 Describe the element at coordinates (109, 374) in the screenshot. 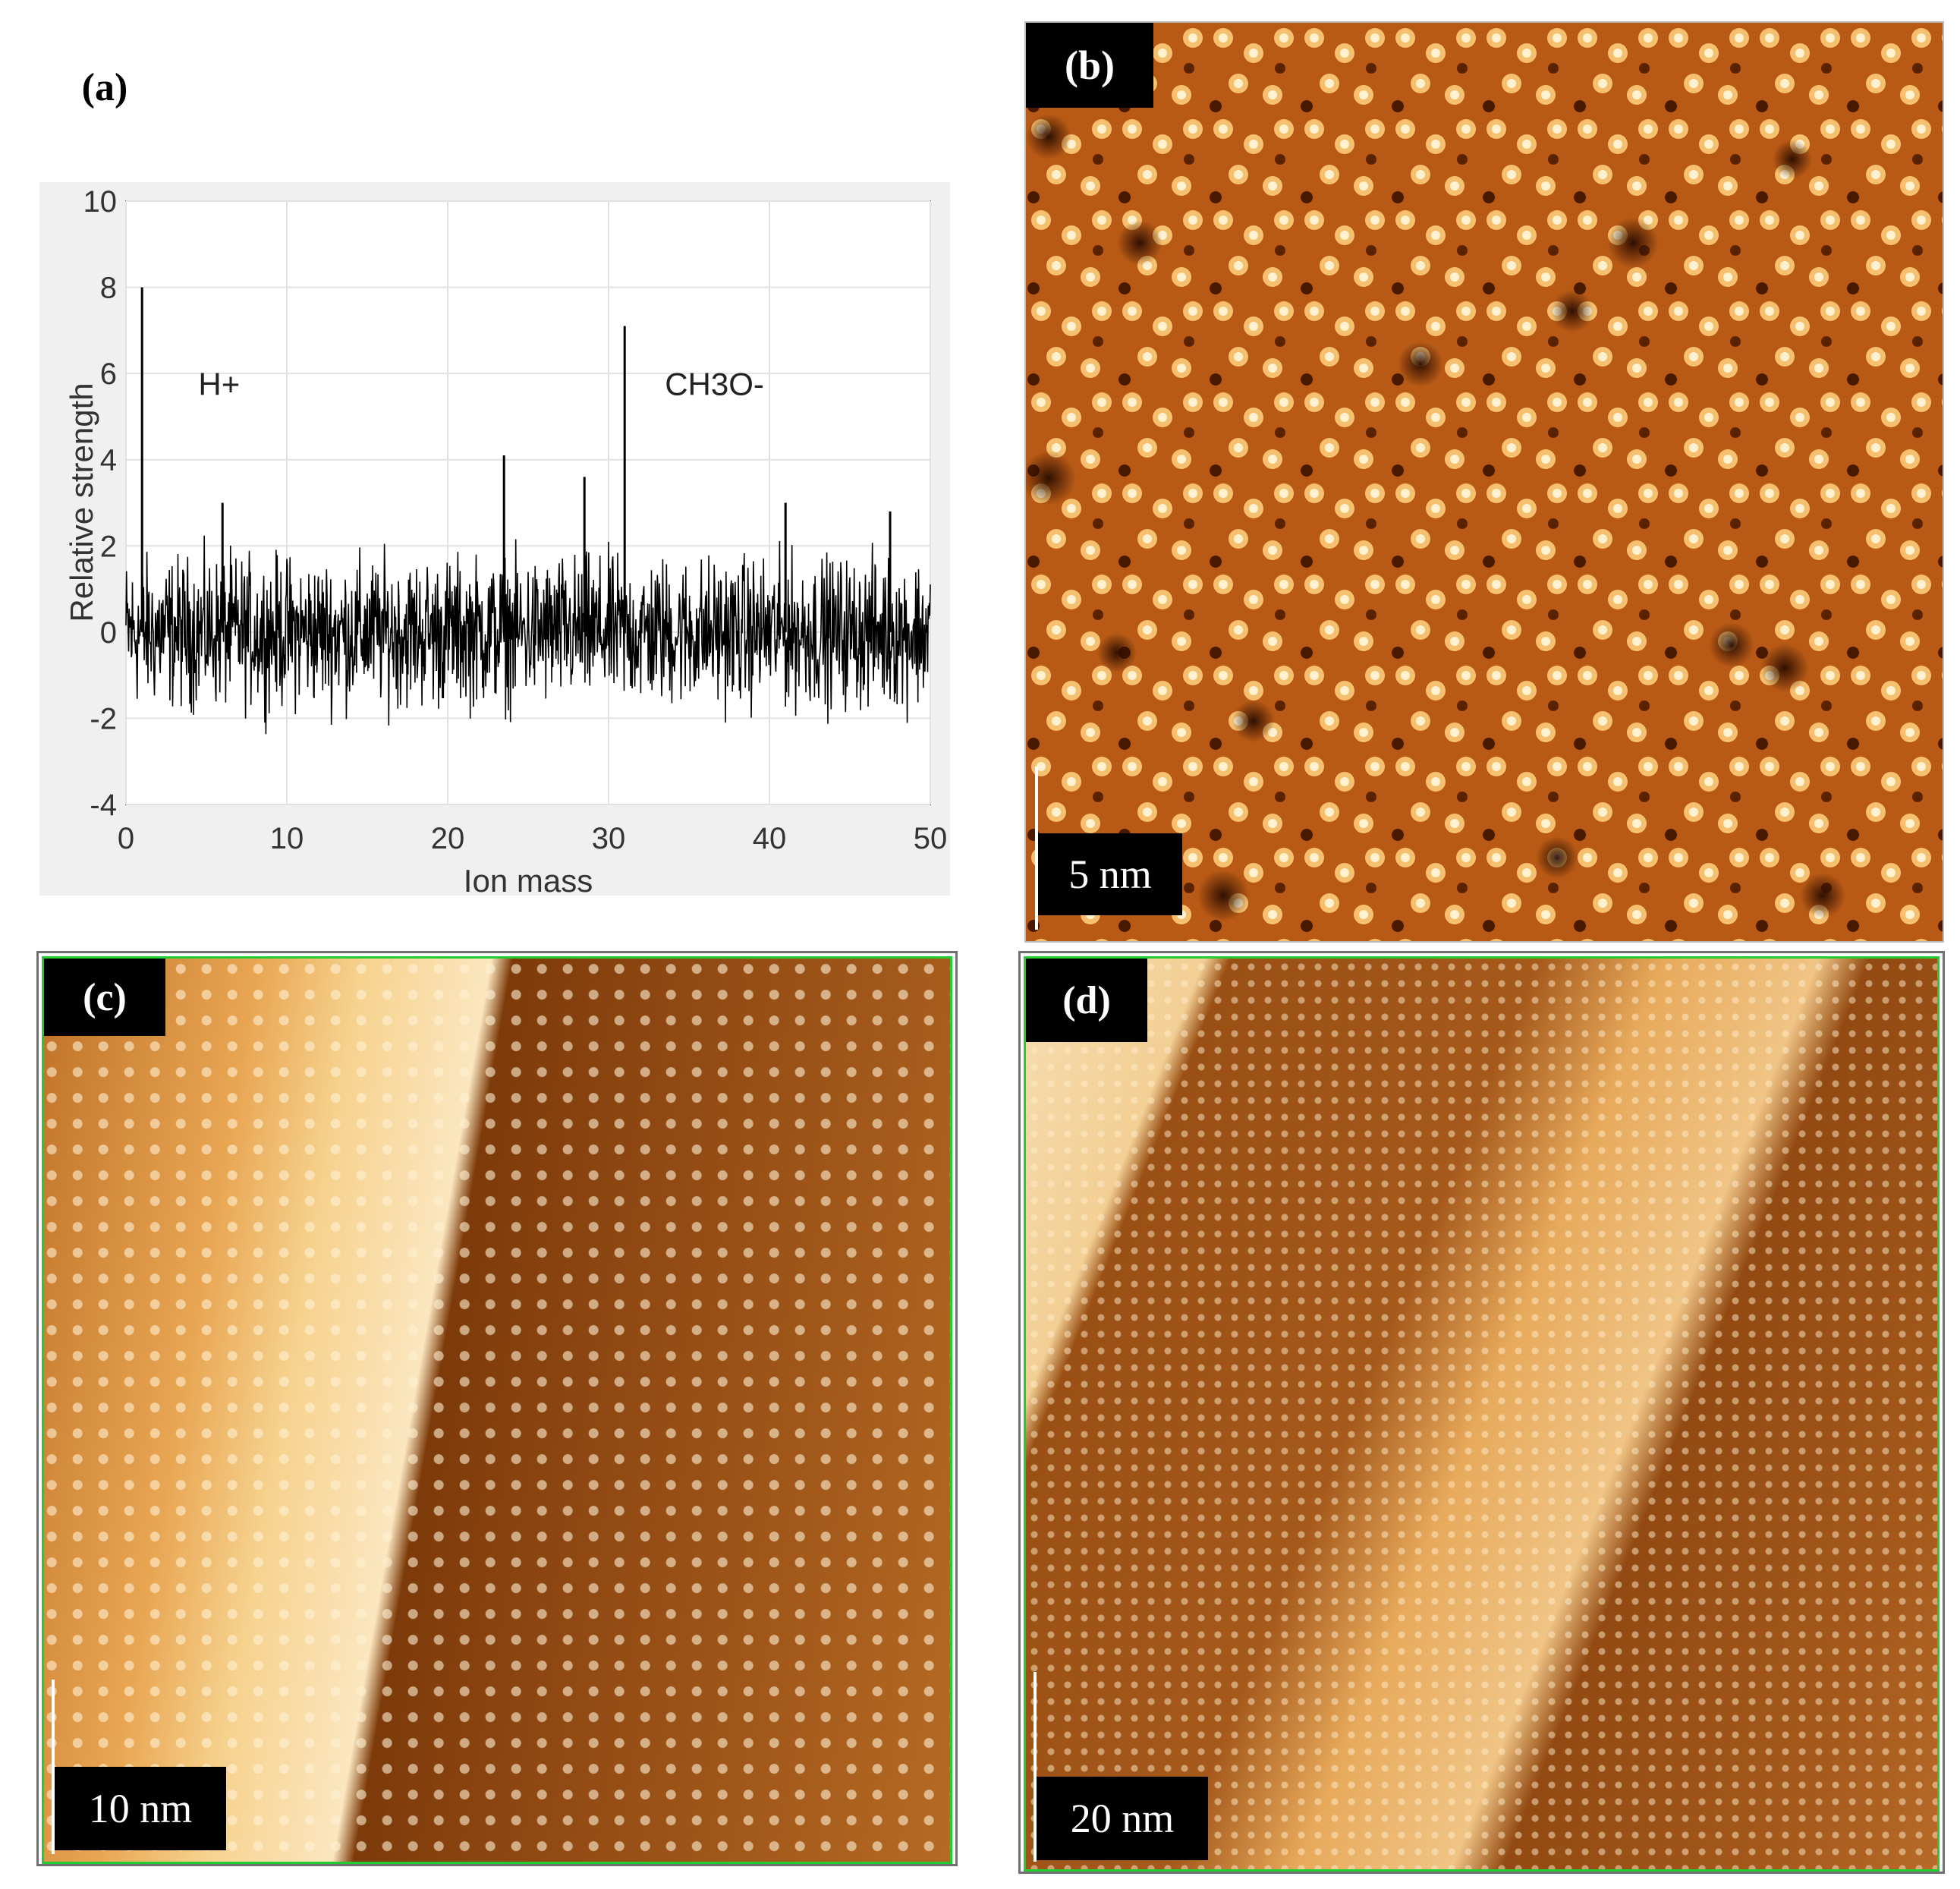

I see `y-tick-label: 6` at that location.